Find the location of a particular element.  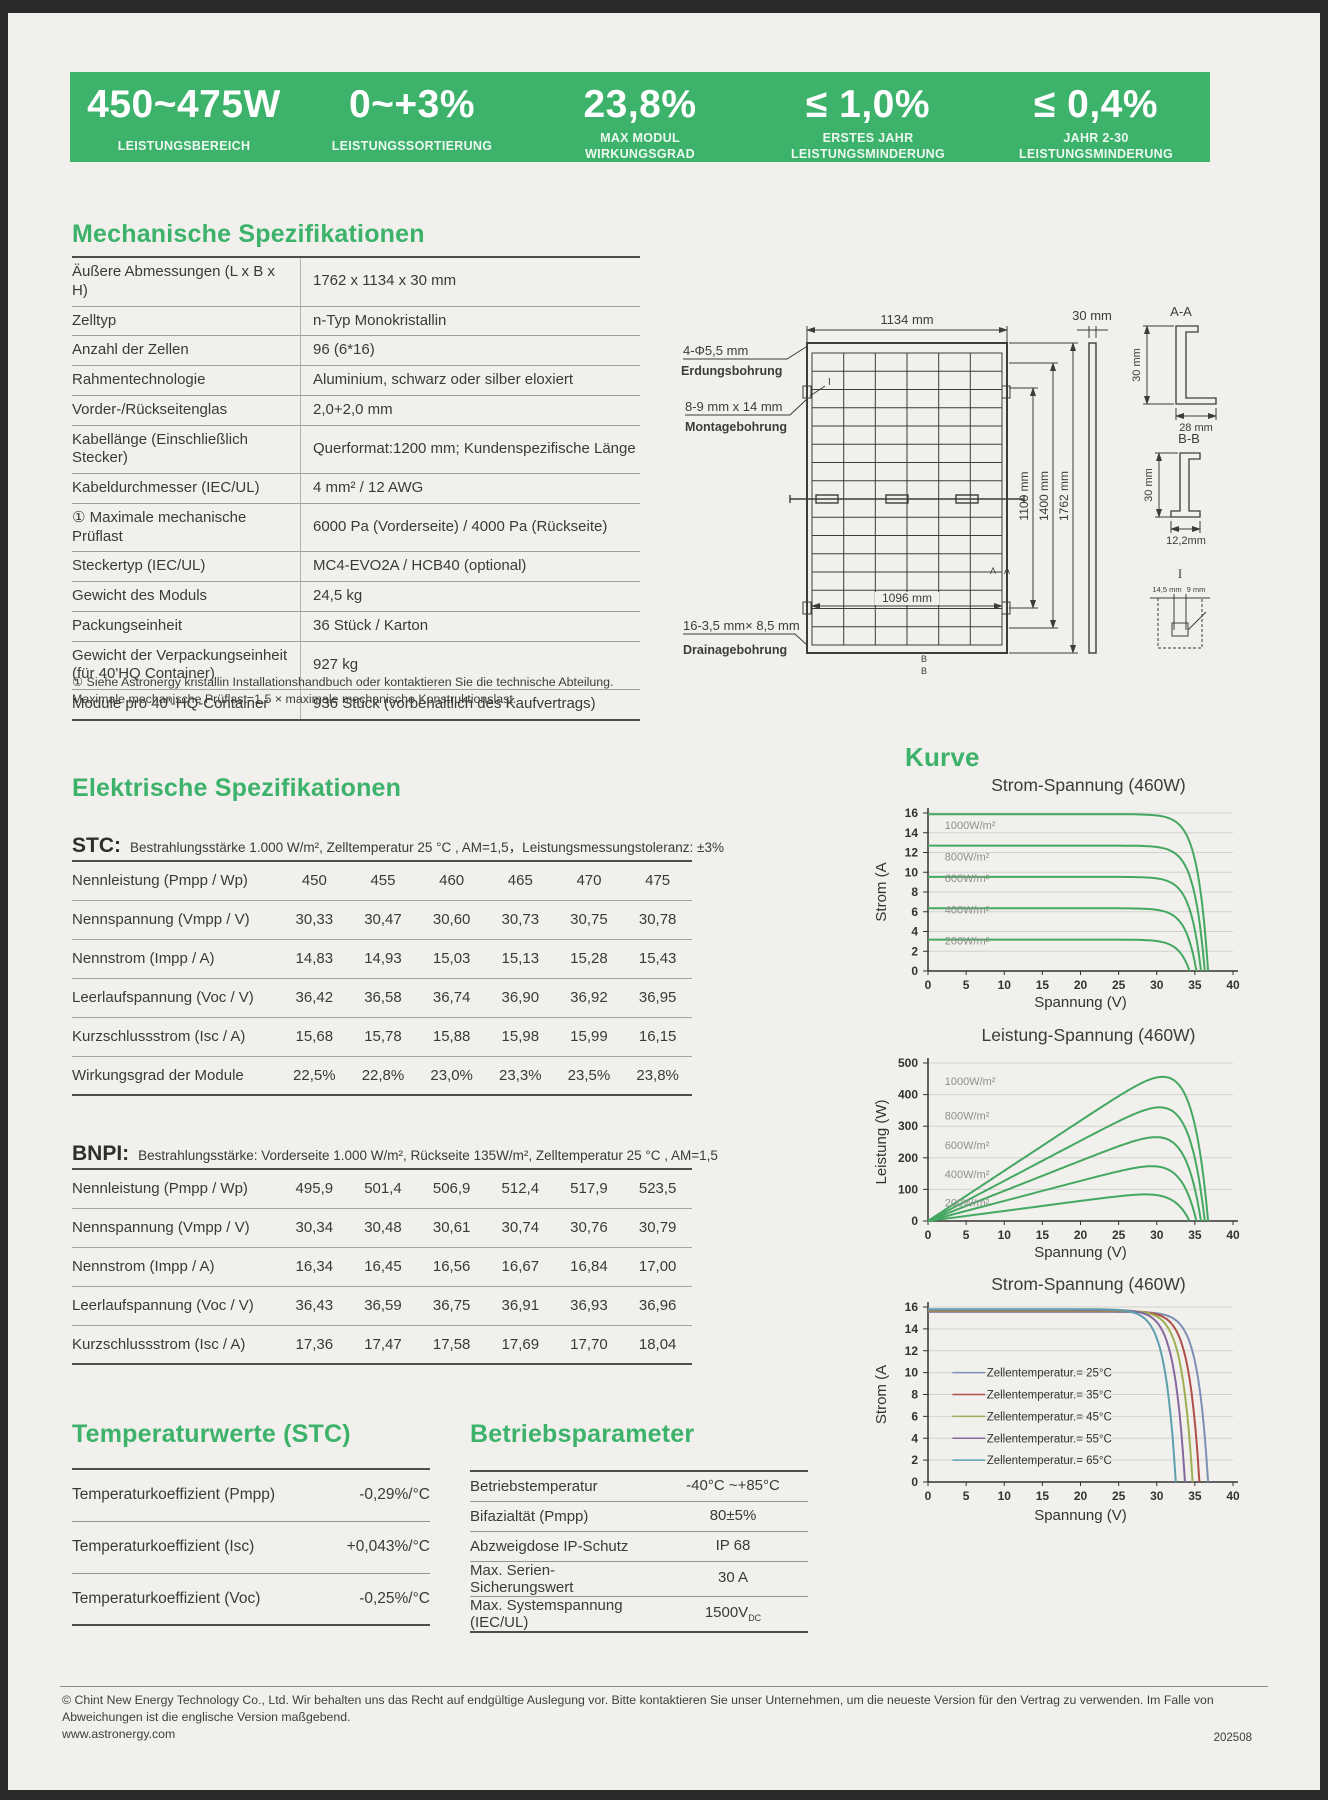

detail-i is located at coordinates (1180, 621).